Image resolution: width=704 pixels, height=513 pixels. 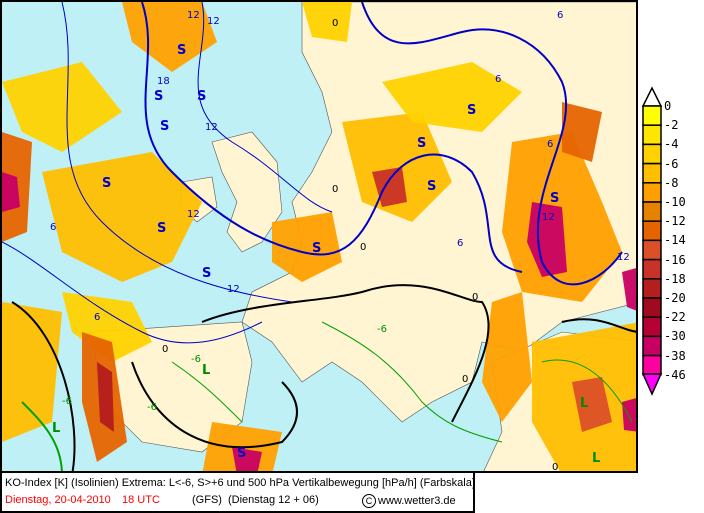 What do you see at coordinates (652, 384) in the screenshot?
I see `scale-arrow-bottom` at bounding box center [652, 384].